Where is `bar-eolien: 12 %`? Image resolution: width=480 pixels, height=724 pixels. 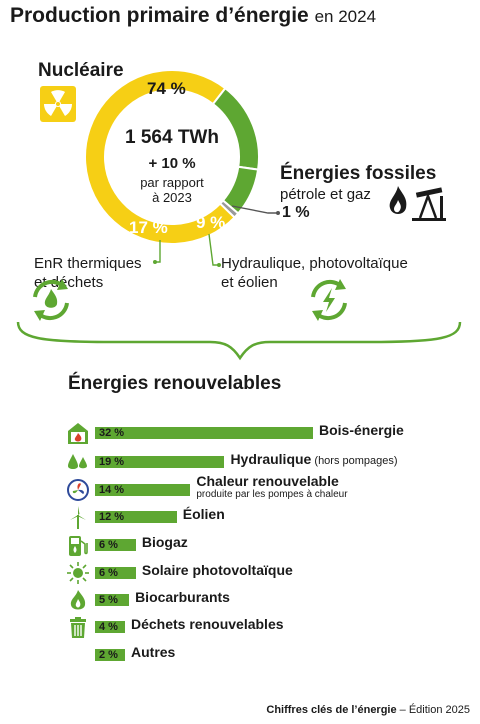 bar-eolien: 12 % is located at coordinates (136, 517).